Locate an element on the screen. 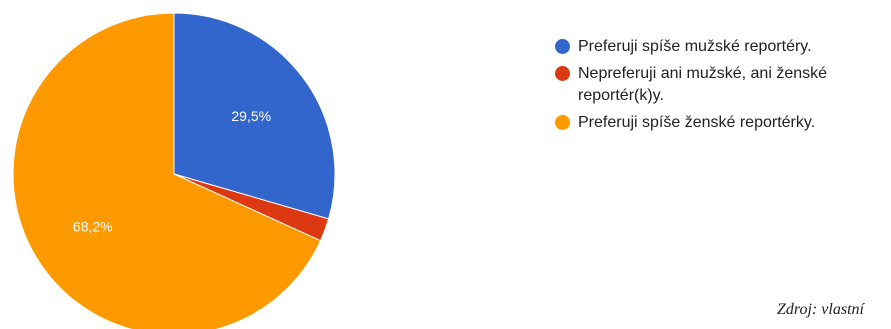 This screenshot has width=891, height=329. legend-item-female: Preferuji spíše ženské reportérky. is located at coordinates (723, 123).